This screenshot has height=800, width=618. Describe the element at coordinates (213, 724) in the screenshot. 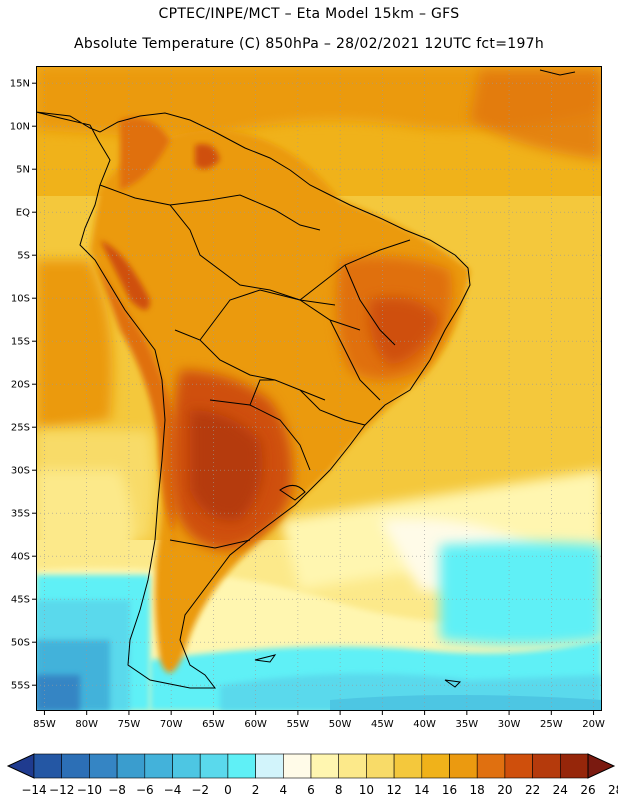

I see `lon-tick-label: 65W` at that location.